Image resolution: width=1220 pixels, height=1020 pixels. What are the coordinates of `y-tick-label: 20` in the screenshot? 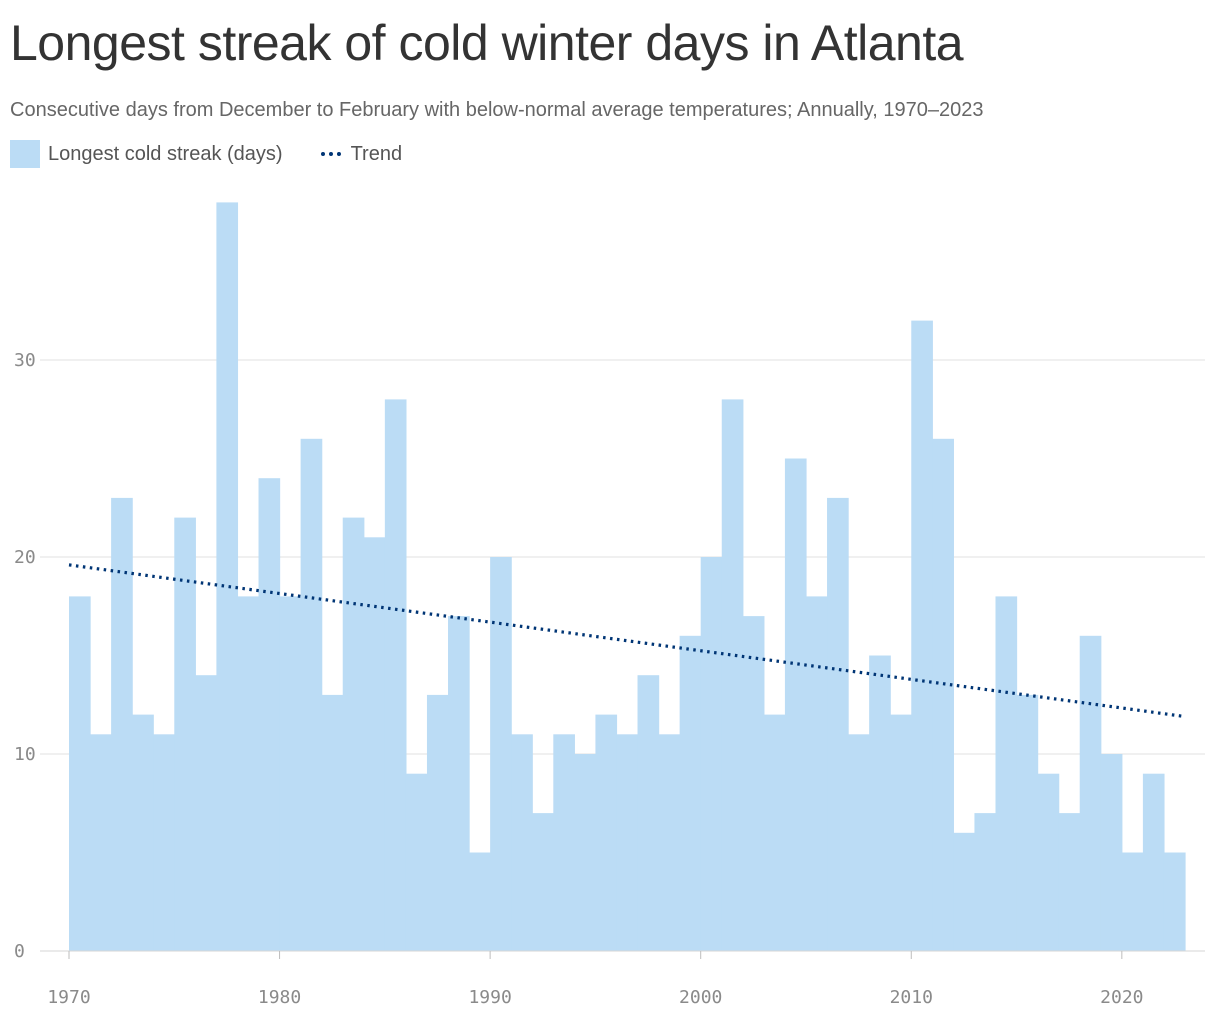 It's located at (25, 557).